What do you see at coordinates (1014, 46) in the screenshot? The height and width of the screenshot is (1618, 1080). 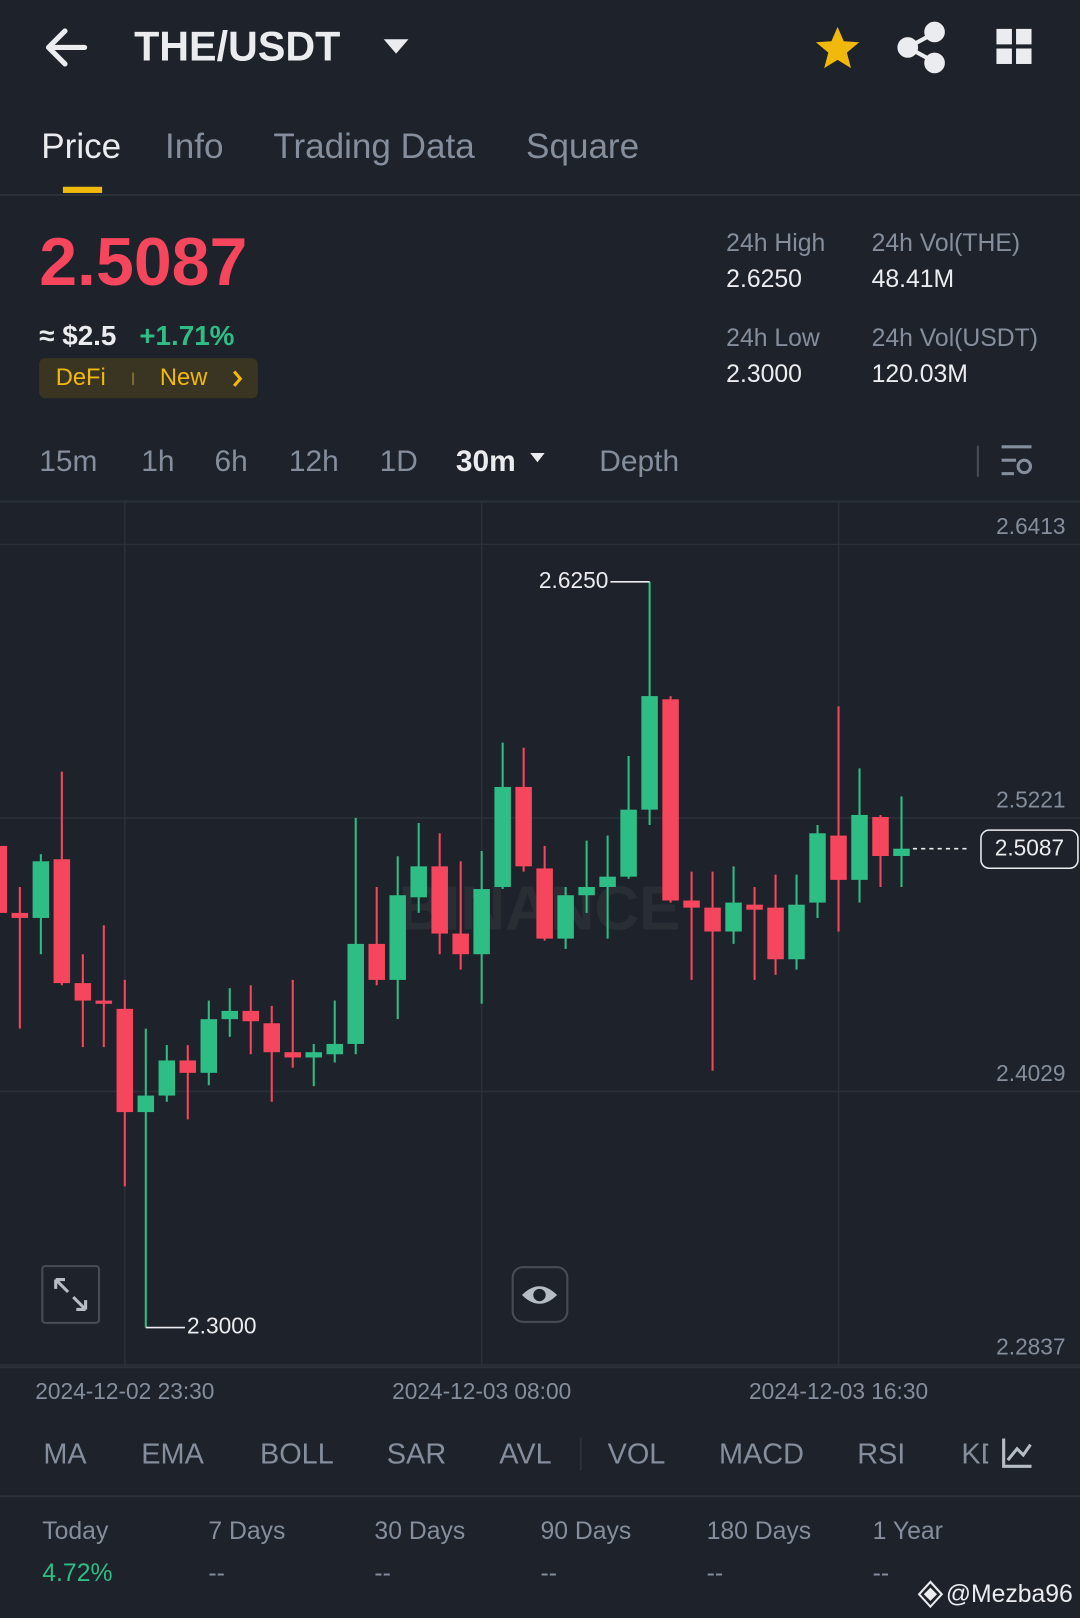 I see `menu-grid` at bounding box center [1014, 46].